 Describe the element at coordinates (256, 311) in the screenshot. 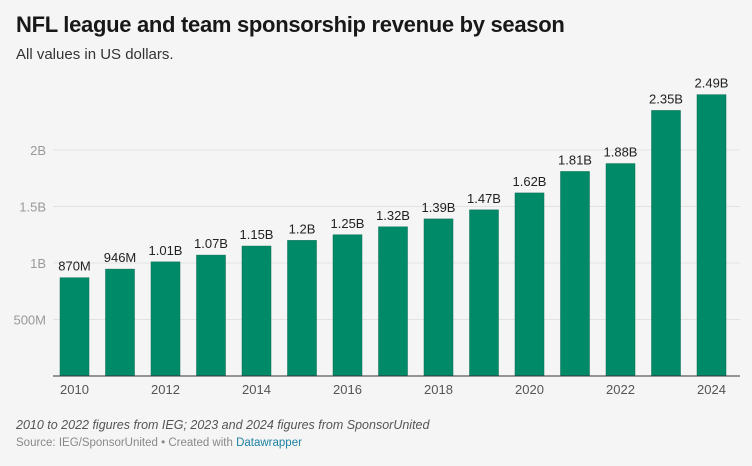

I see `bar-2014` at that location.